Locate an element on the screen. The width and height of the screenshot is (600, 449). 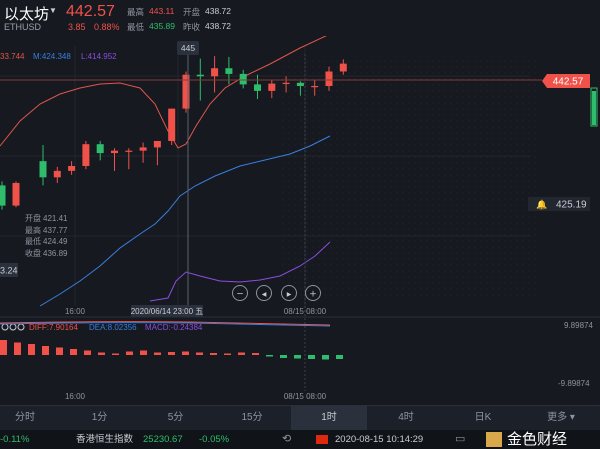
time-label-2: 08/15 08:00 is located at coordinates (305, 311).